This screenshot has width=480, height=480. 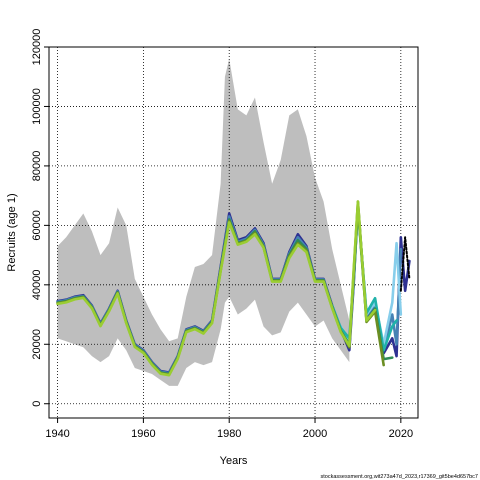 What do you see at coordinates (37, 47) in the screenshot?
I see `y-tick-label: 120000` at bounding box center [37, 47].